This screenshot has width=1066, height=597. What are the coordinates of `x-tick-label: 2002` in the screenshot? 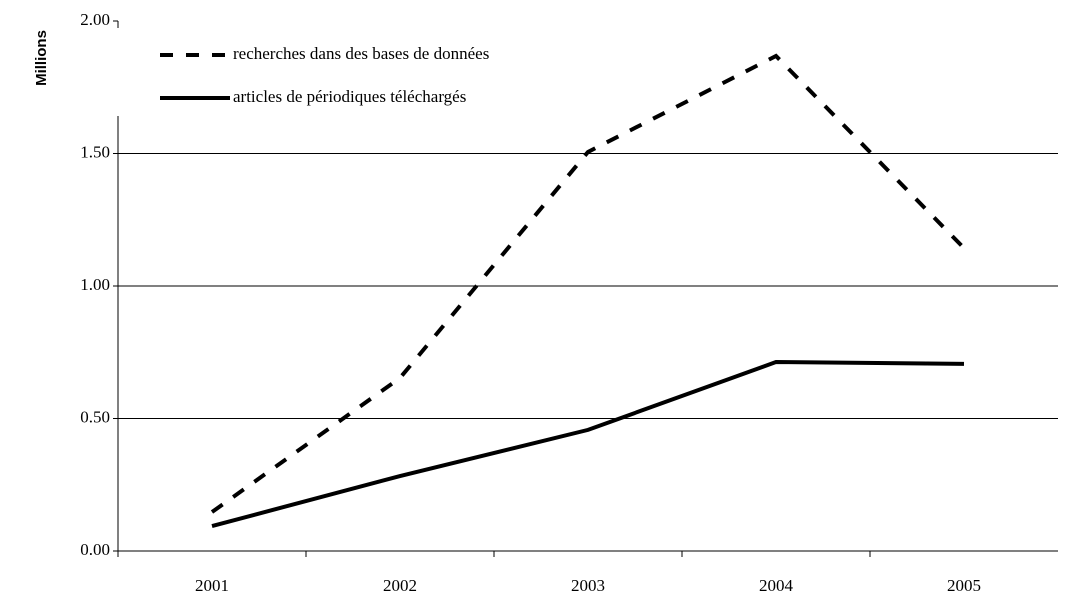 It's located at (400, 585).